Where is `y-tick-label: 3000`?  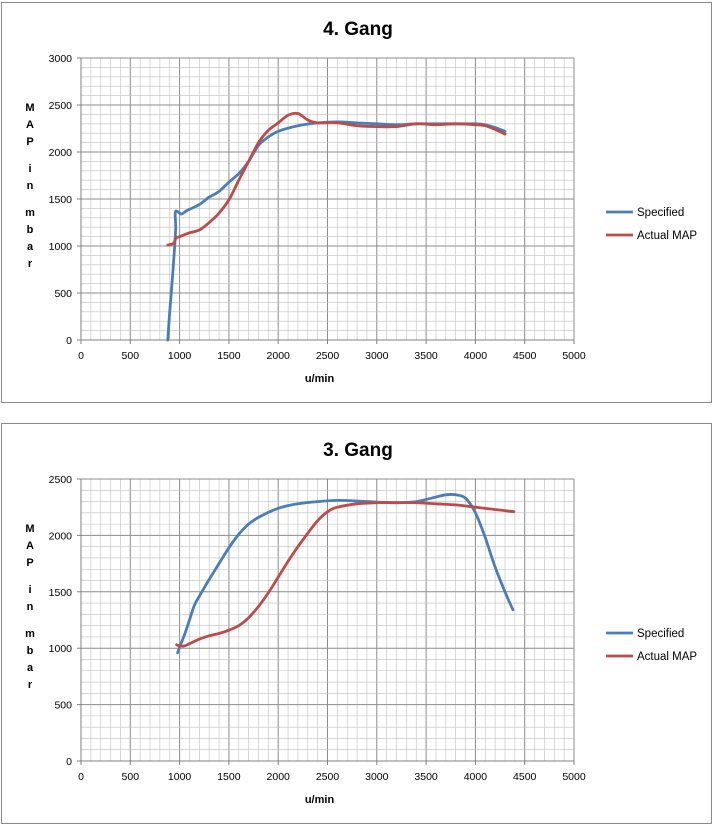 y-tick-label: 3000 is located at coordinates (61, 59).